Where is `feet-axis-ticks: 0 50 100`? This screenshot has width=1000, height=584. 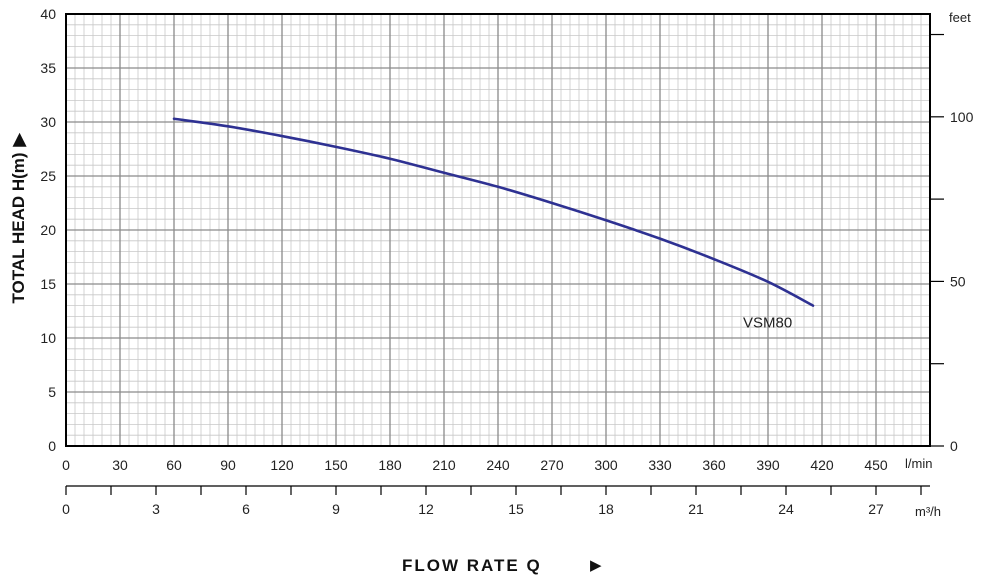
feet-axis-ticks: 0 50 100 is located at coordinates (952, 243).